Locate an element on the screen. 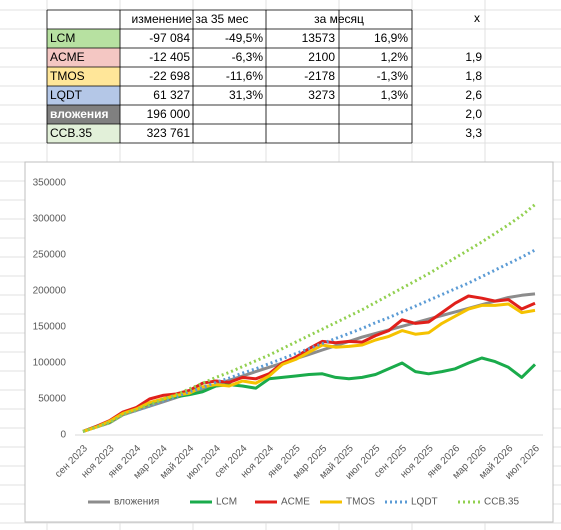 The width and height of the screenshot is (561, 530). cell-month-pct: -1,3% is located at coordinates (393, 76).